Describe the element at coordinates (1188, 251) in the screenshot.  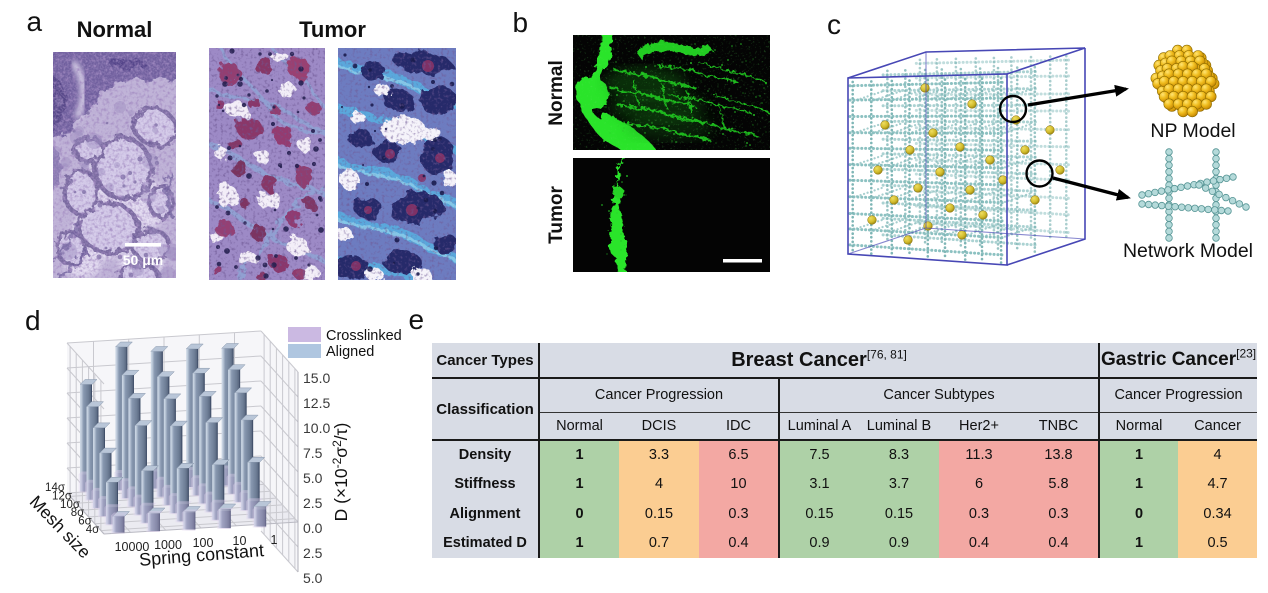
I see `svg-text: Network Model` at that location.